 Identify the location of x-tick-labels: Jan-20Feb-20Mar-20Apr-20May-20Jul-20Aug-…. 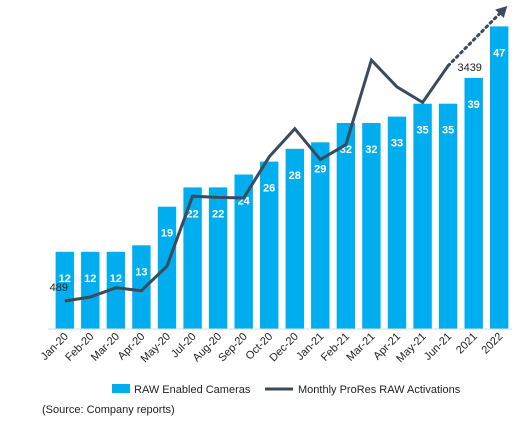
(272, 348).